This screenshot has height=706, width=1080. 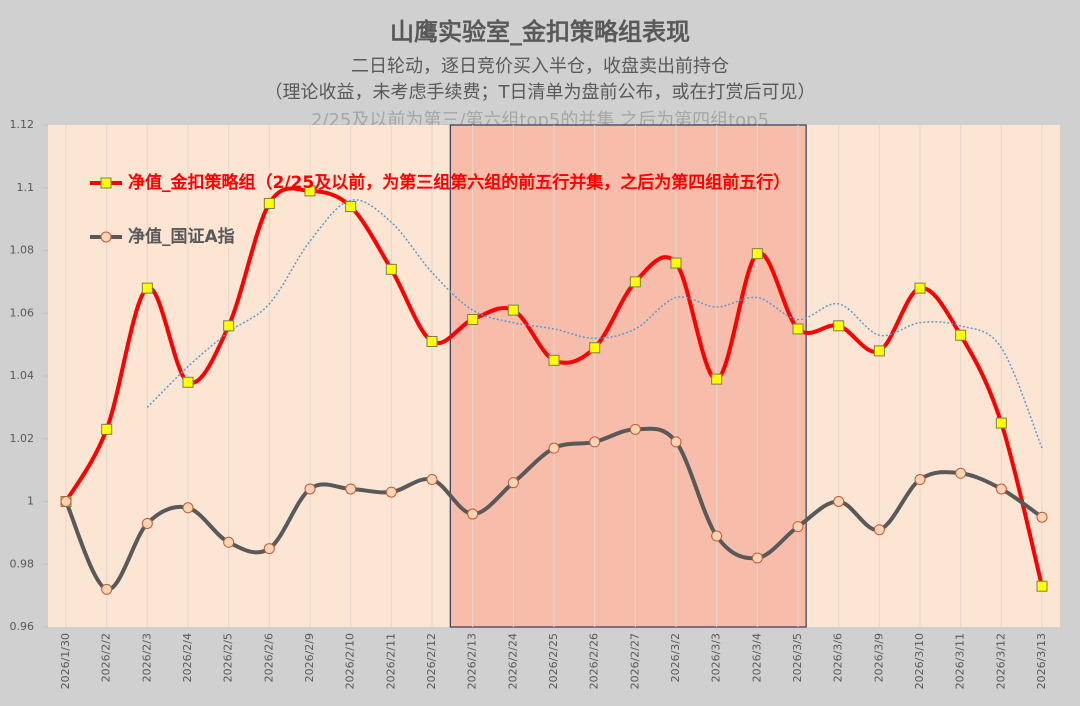 What do you see at coordinates (22, 375) in the screenshot?
I see `y-tick-label: 1.04` at bounding box center [22, 375].